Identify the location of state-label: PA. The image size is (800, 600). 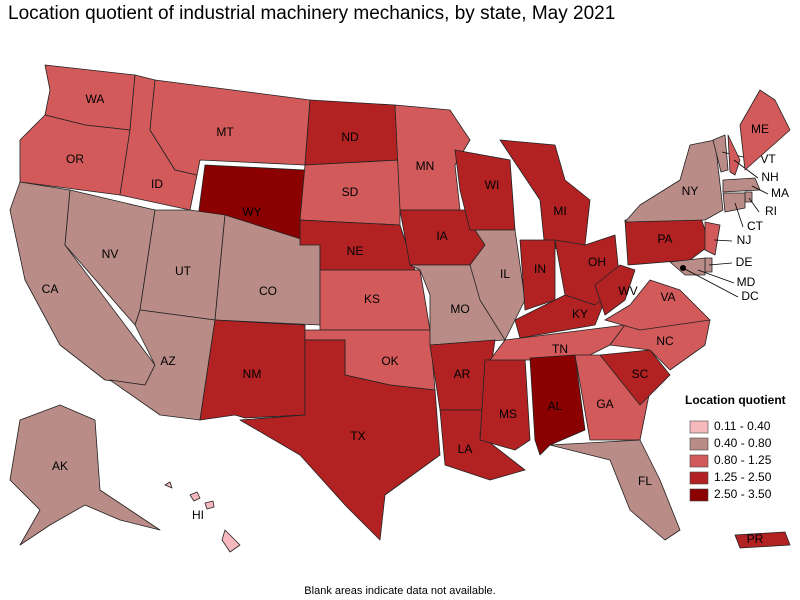
(664, 239).